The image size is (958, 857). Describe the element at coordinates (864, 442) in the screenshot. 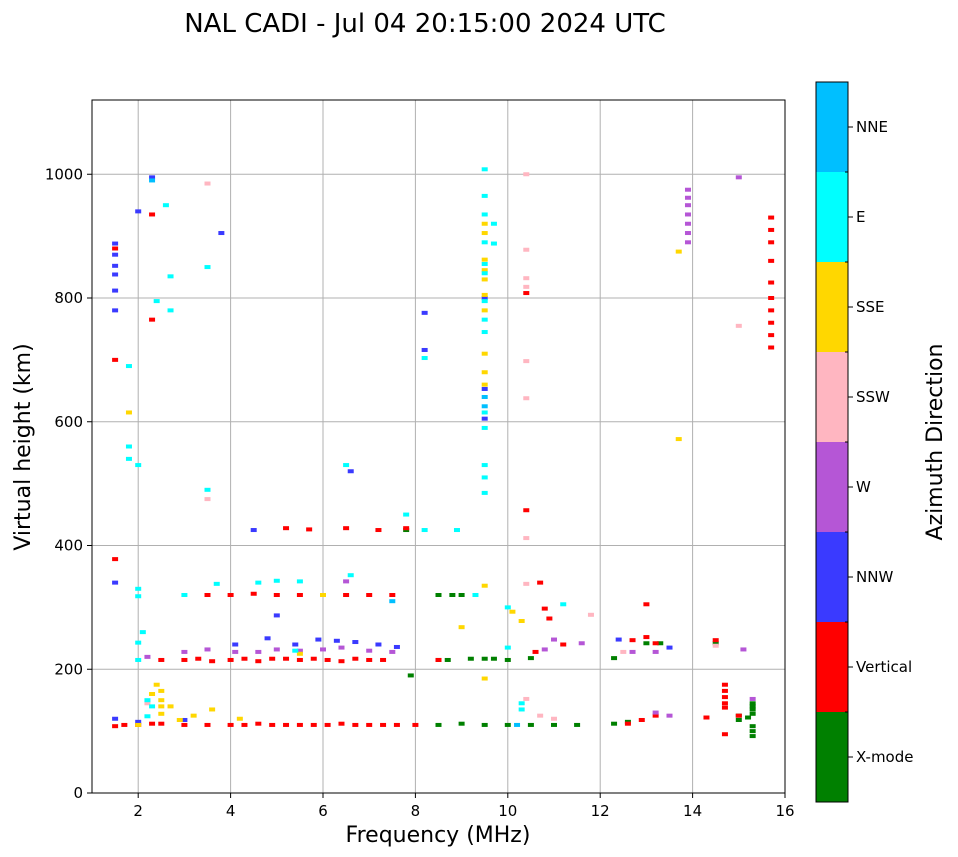

I see `colorbar: X-mode Vertical NNW W SSW SSE E NNE` at that location.